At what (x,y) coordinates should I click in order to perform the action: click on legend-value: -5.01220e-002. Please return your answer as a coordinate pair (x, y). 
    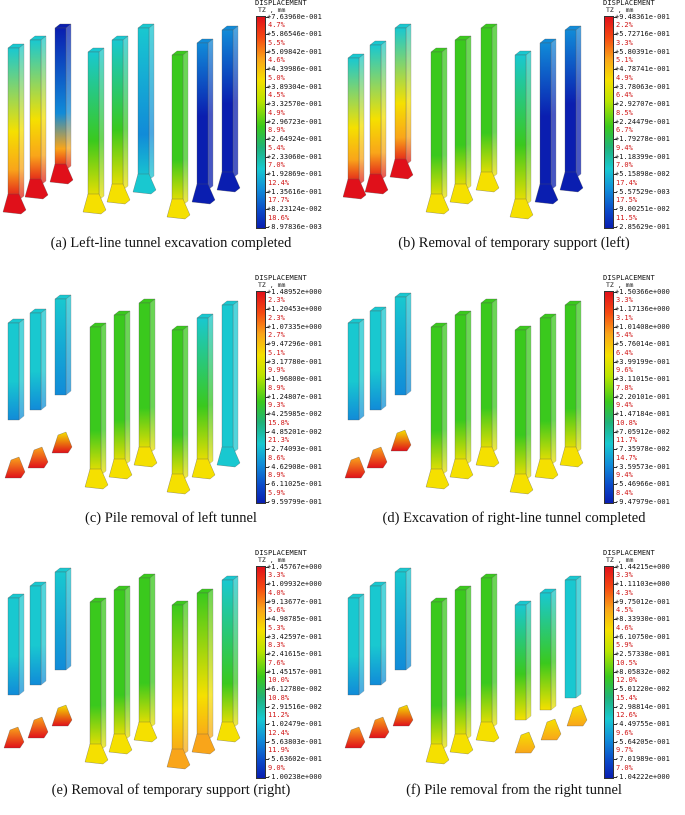
    Looking at the image, I should click on (642, 689).